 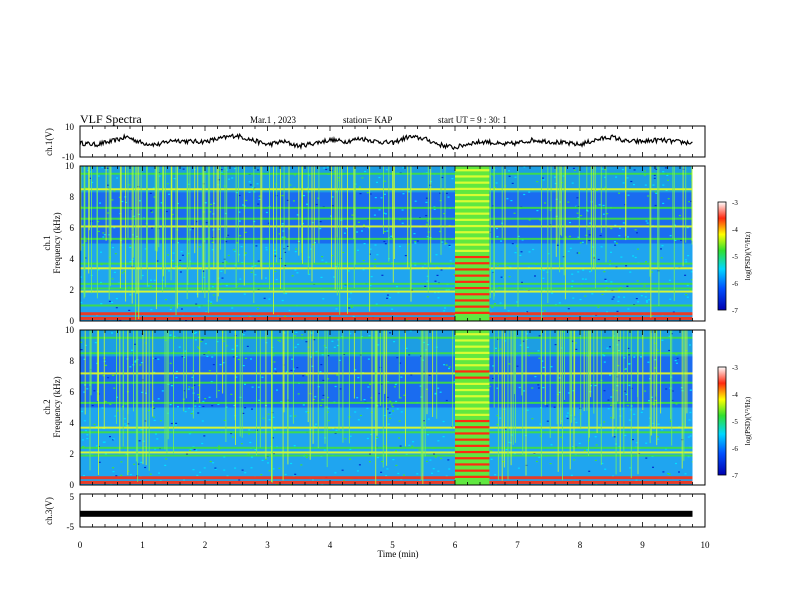 I want to click on colorbar-tick: -3, so click(x=735, y=203).